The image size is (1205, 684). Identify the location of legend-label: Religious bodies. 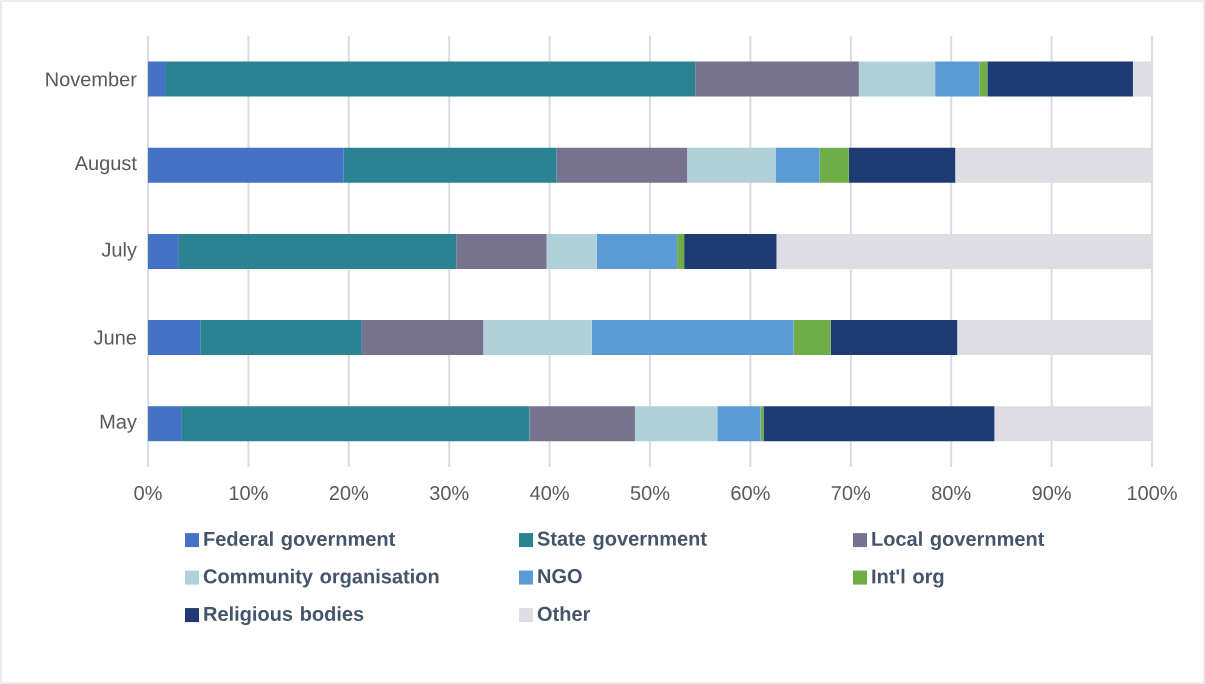
(284, 616).